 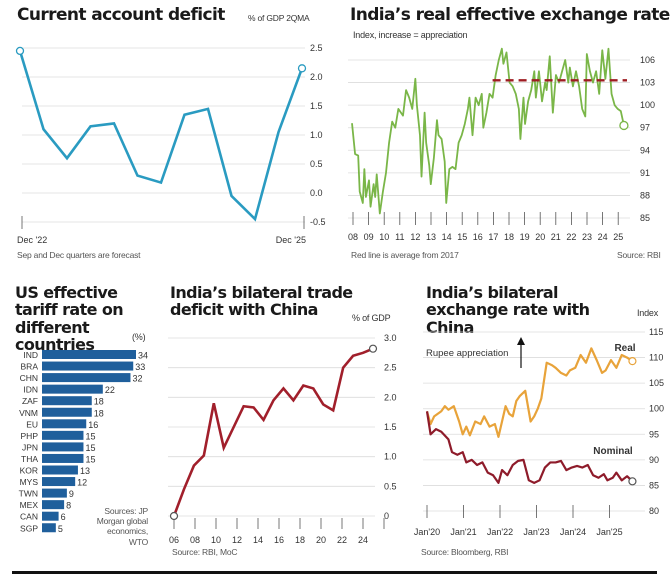 I want to click on bilateral-unit-label: Index, so click(x=648, y=313).